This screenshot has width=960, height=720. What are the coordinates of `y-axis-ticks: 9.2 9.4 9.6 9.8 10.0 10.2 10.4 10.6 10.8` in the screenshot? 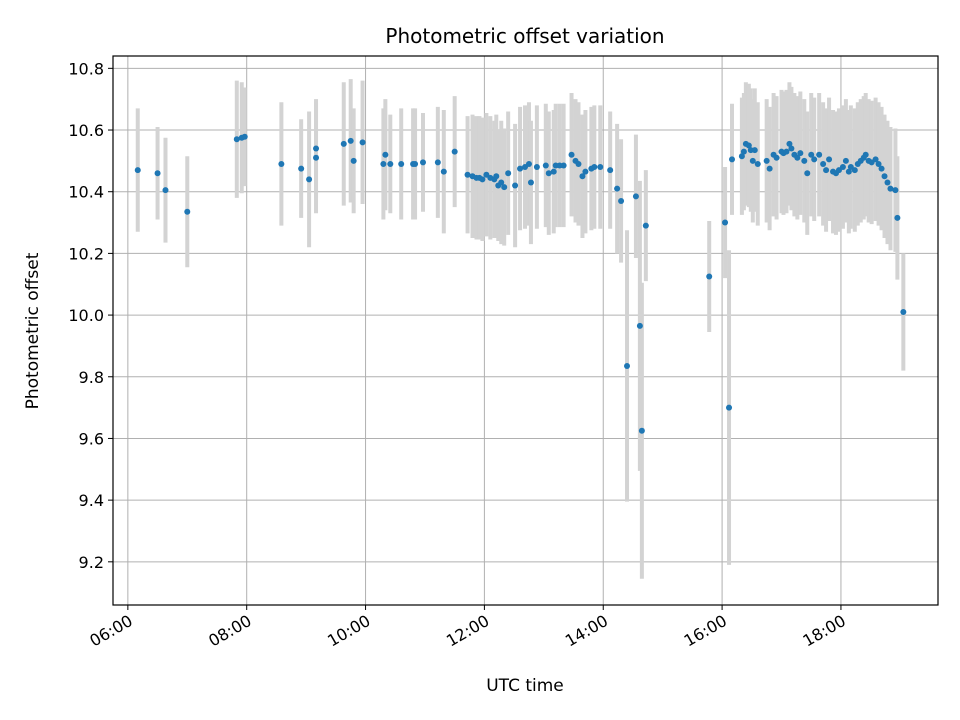 It's located at (90, 315).